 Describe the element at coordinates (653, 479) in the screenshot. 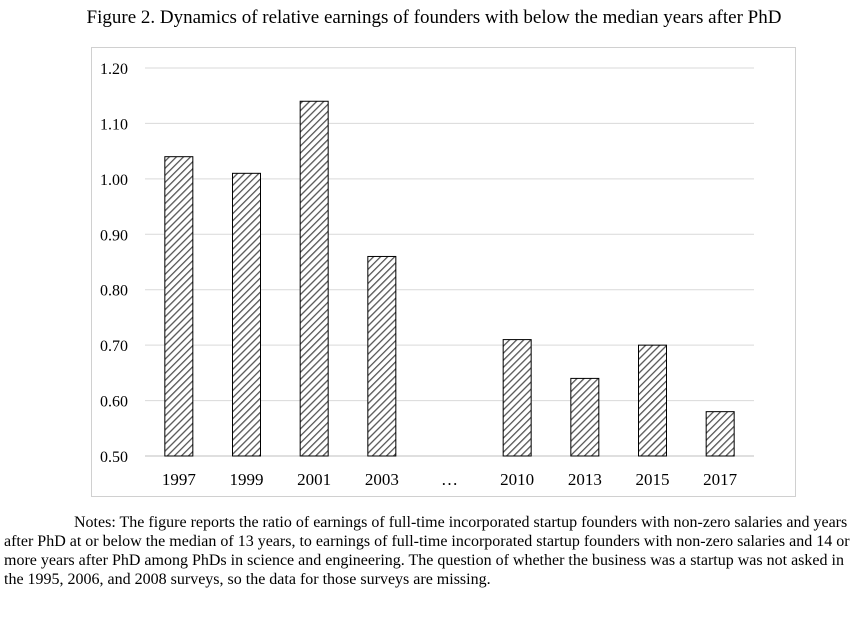

I see `x-tick-label: 2015` at that location.